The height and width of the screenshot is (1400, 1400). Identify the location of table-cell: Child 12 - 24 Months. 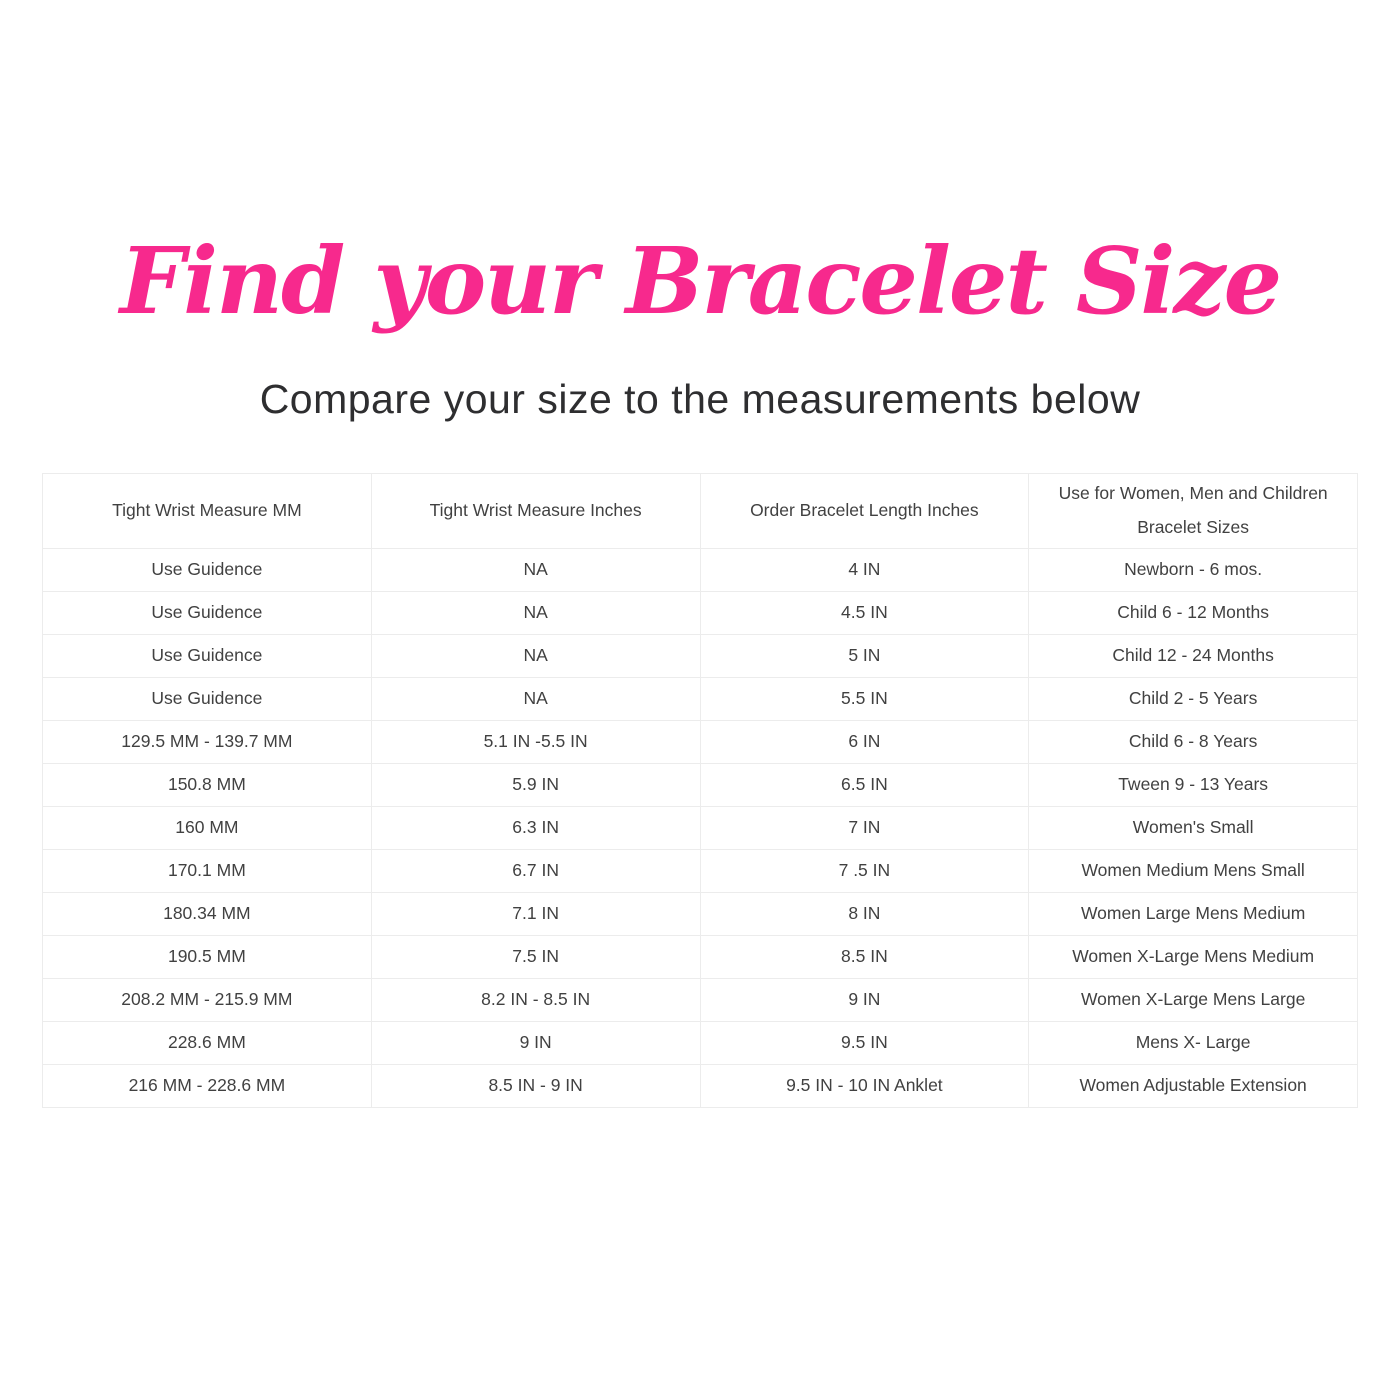
(1193, 655).